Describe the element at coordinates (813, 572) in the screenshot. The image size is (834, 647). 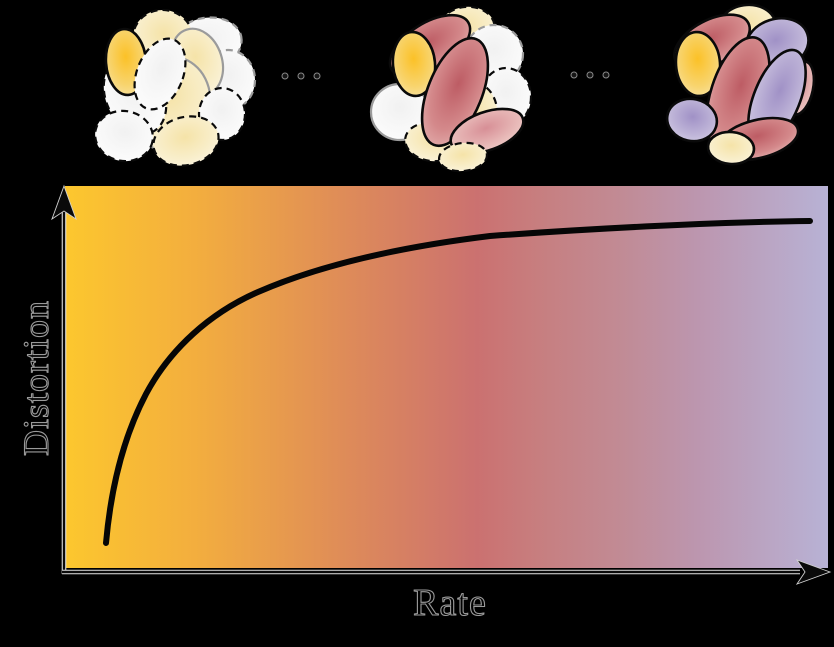
I see `x-axis-arrow-icon` at that location.